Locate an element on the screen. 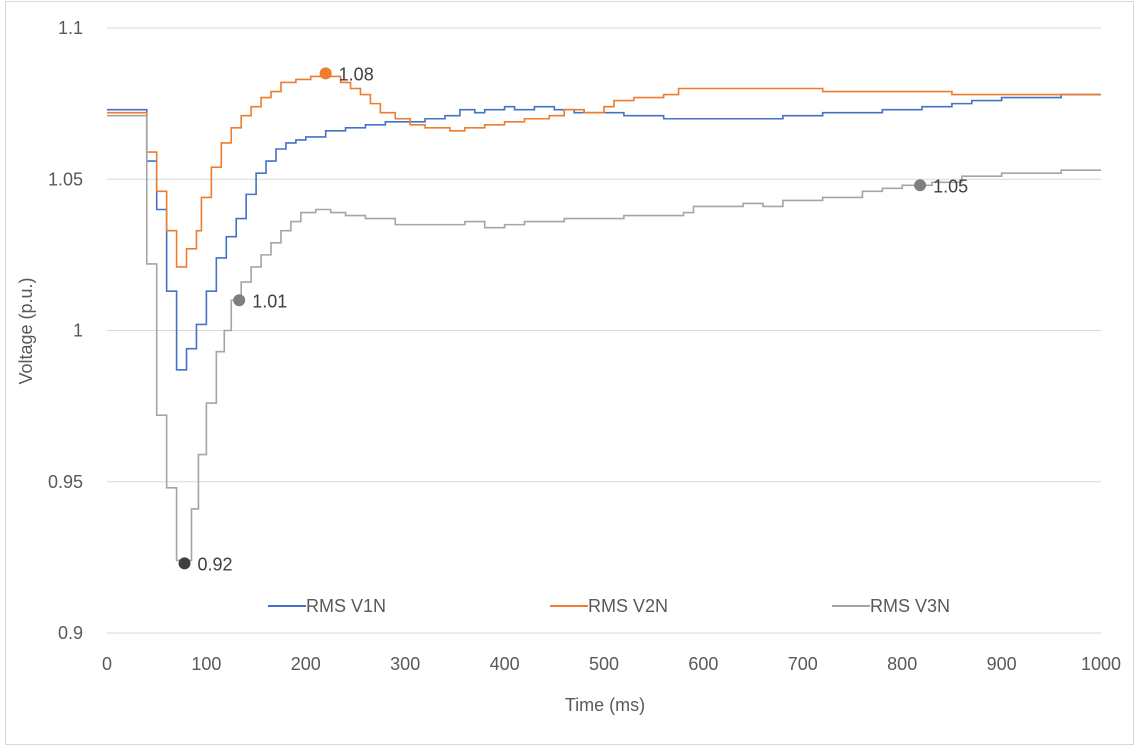 The height and width of the screenshot is (752, 1136). x-axis-title: Time (ms) is located at coordinates (605, 705).